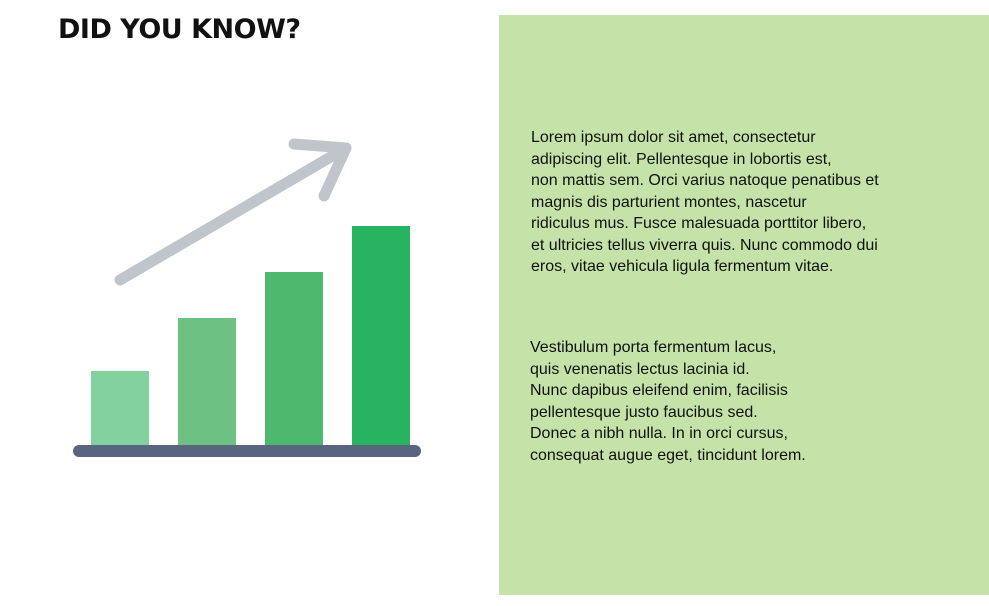 The width and height of the screenshot is (989, 606). What do you see at coordinates (233, 212) in the screenshot?
I see `growth-arrow-icon` at bounding box center [233, 212].